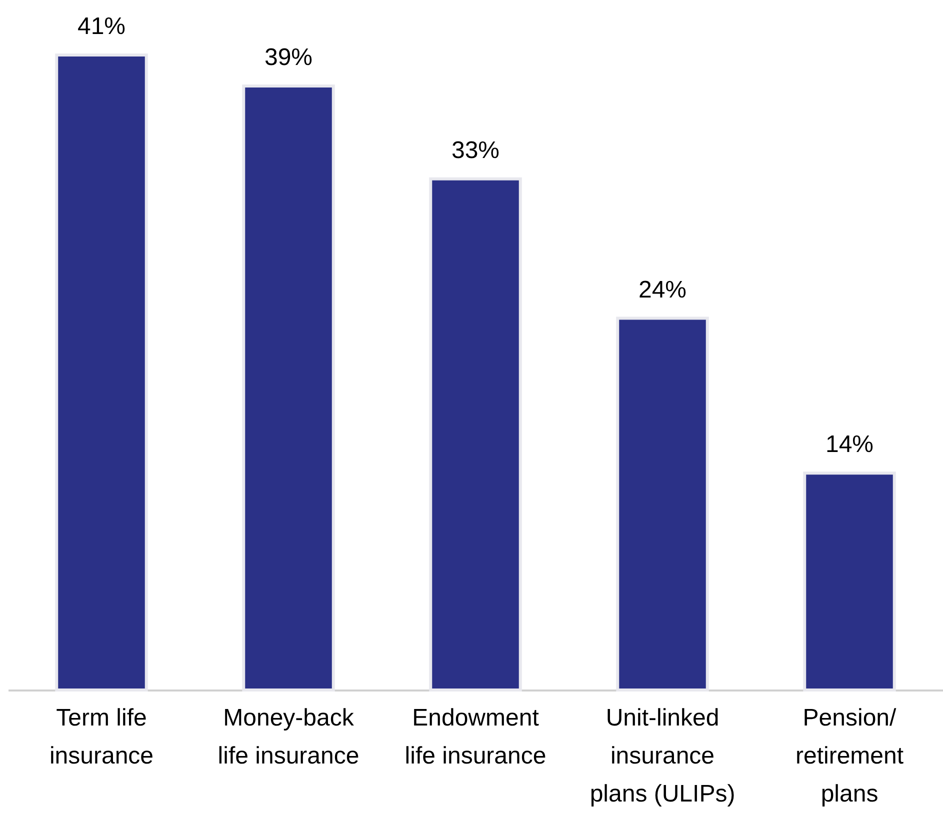  Describe the element at coordinates (289, 737) in the screenshot. I see `x-tick-label: Money-back life insurance` at that location.